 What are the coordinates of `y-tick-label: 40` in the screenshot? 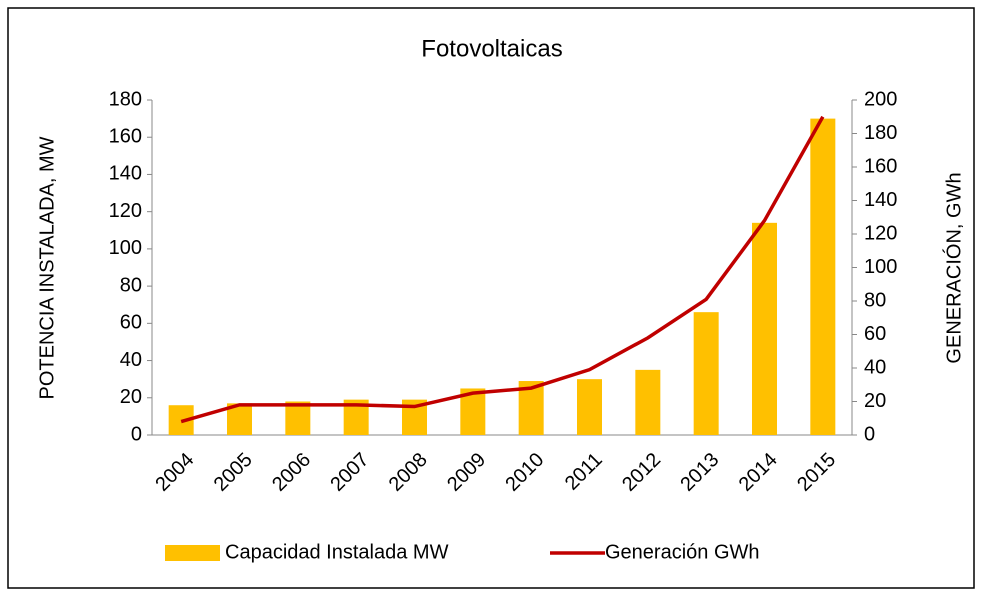 It's located at (131, 360).